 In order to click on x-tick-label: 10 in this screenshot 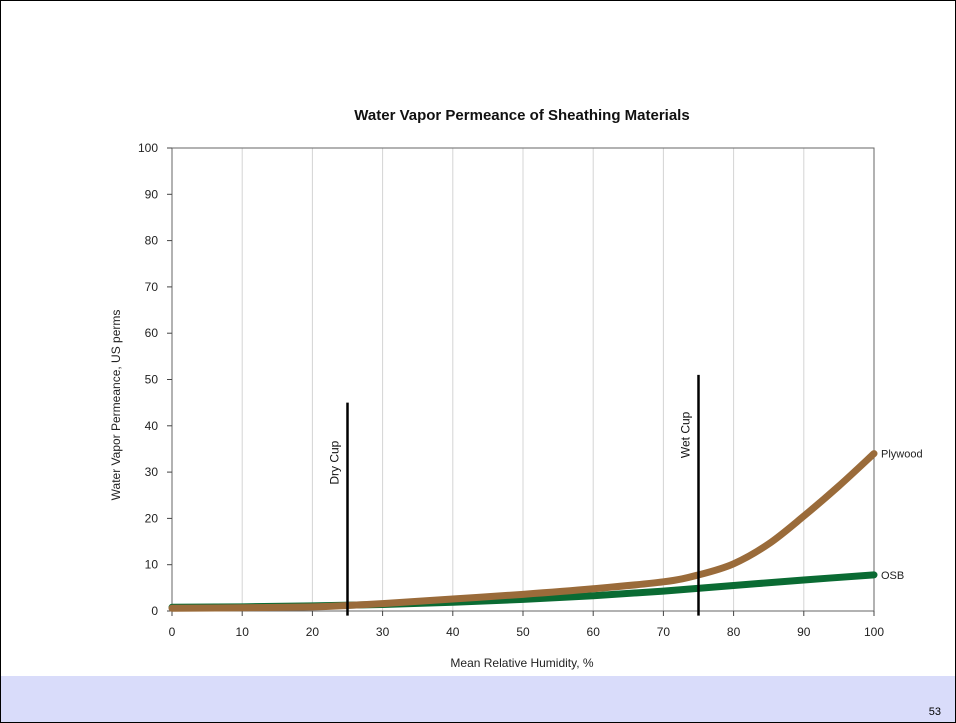, I will do `click(243, 632)`.